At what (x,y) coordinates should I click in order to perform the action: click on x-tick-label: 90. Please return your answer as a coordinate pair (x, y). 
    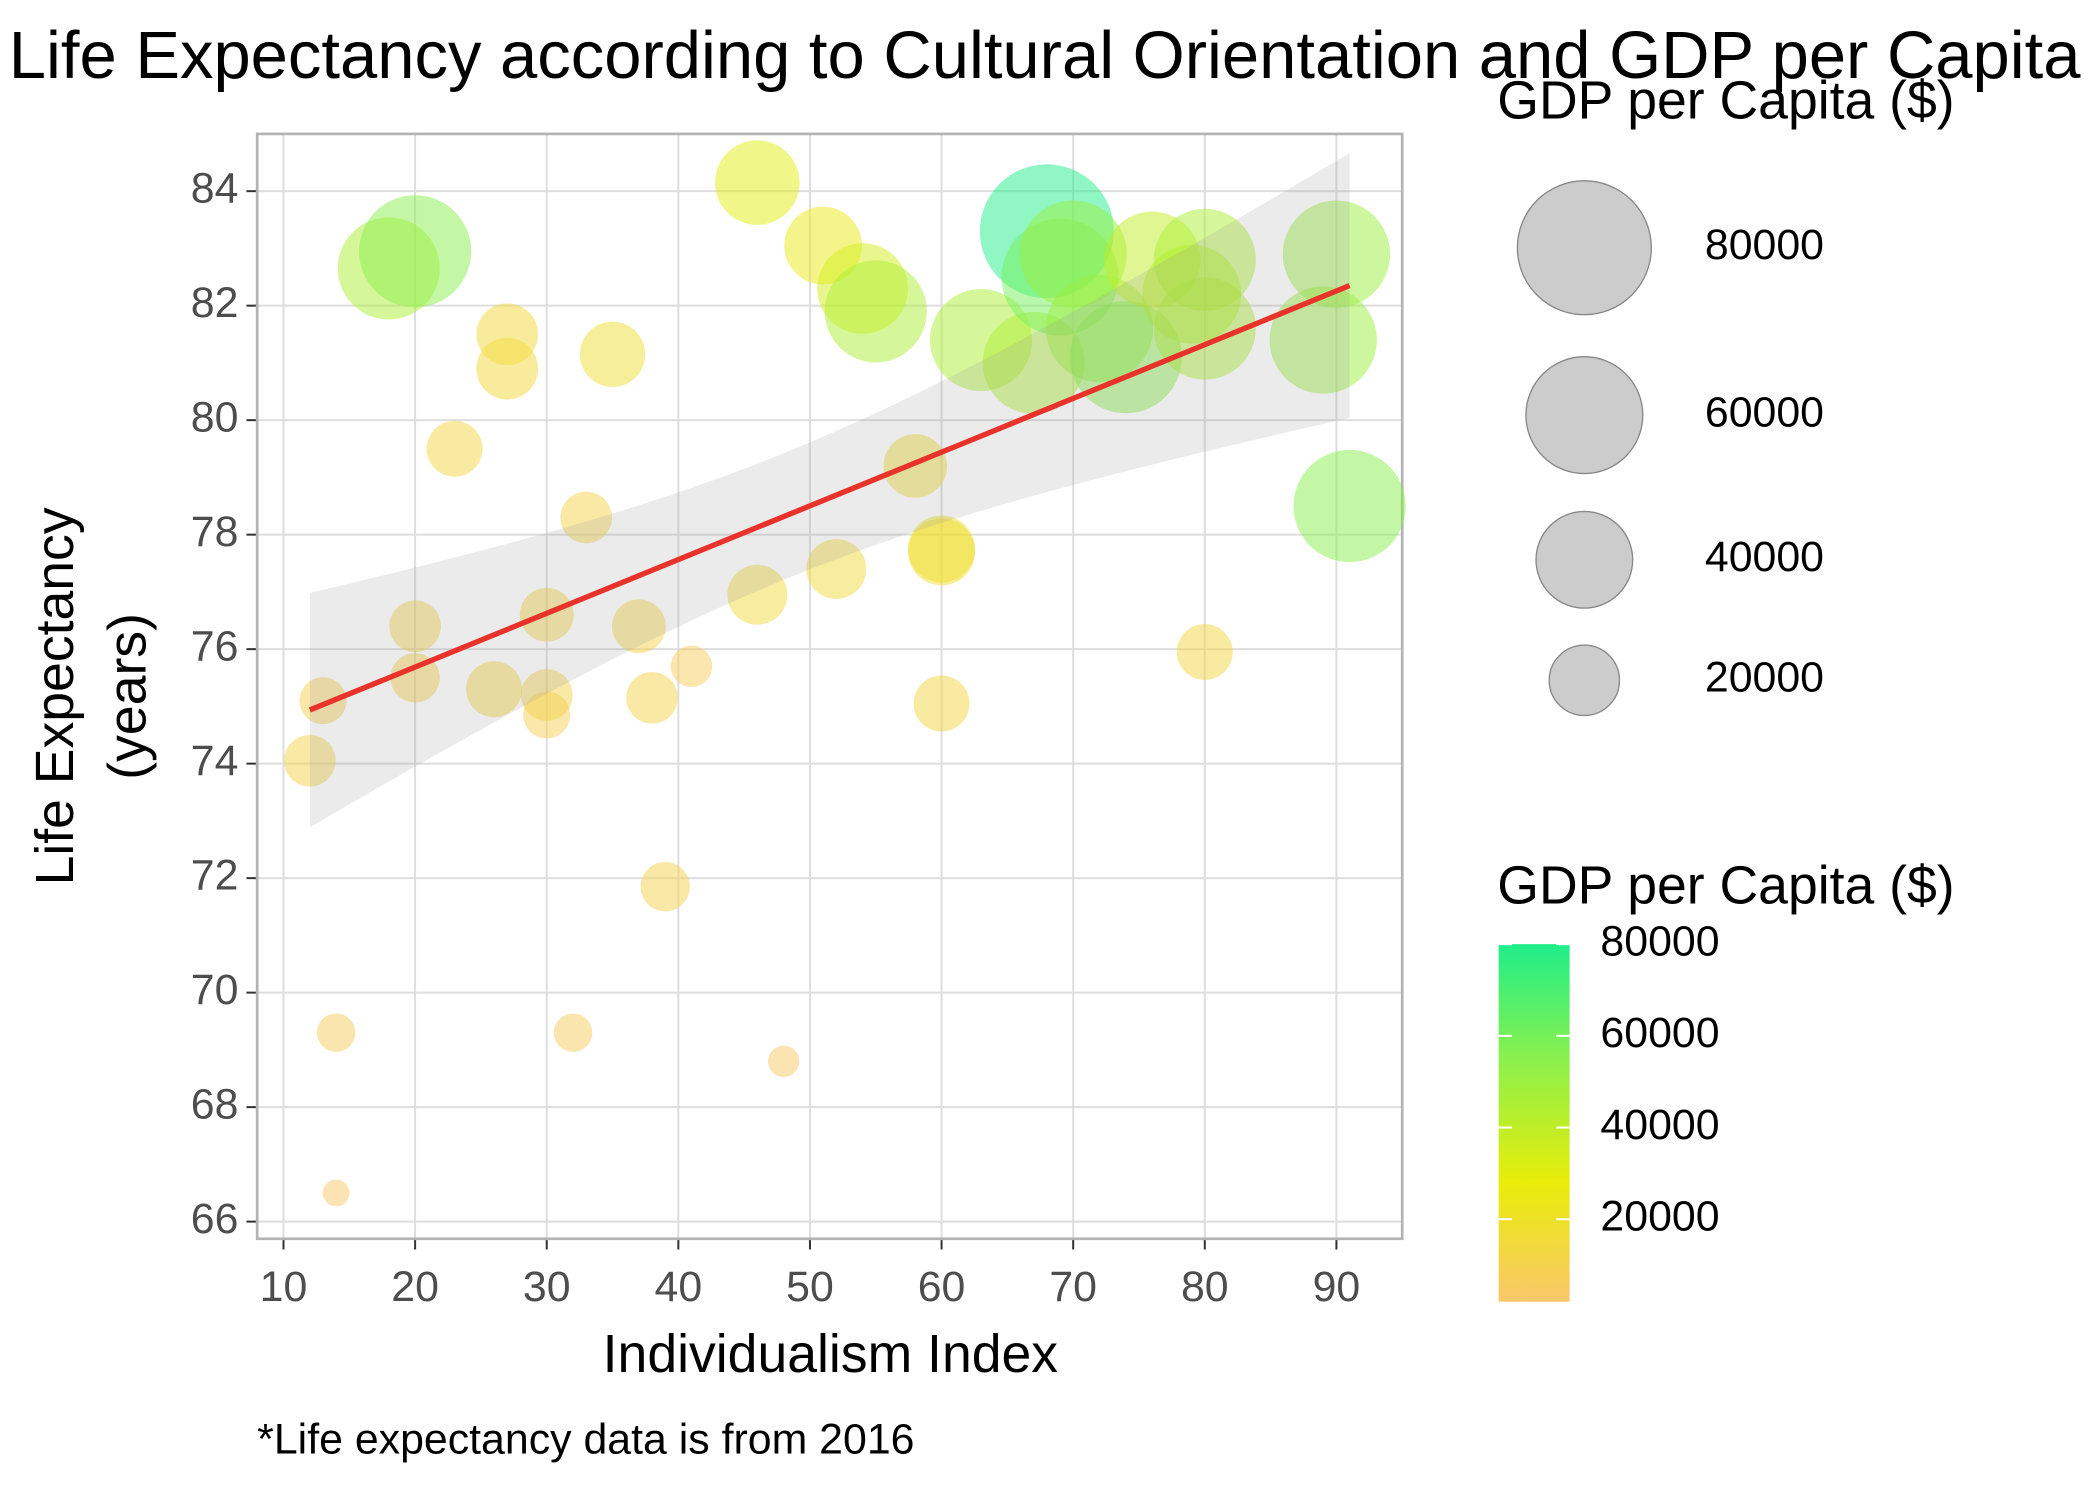
    Looking at the image, I should click on (1337, 1287).